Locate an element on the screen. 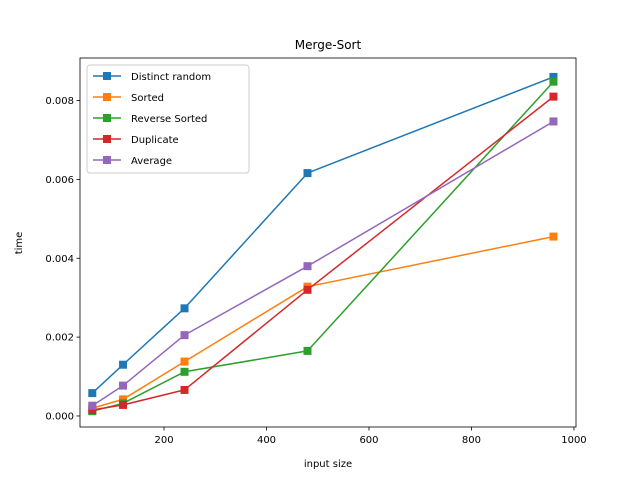 The image size is (640, 480). y-tick-label: 0.004 is located at coordinates (59, 259).